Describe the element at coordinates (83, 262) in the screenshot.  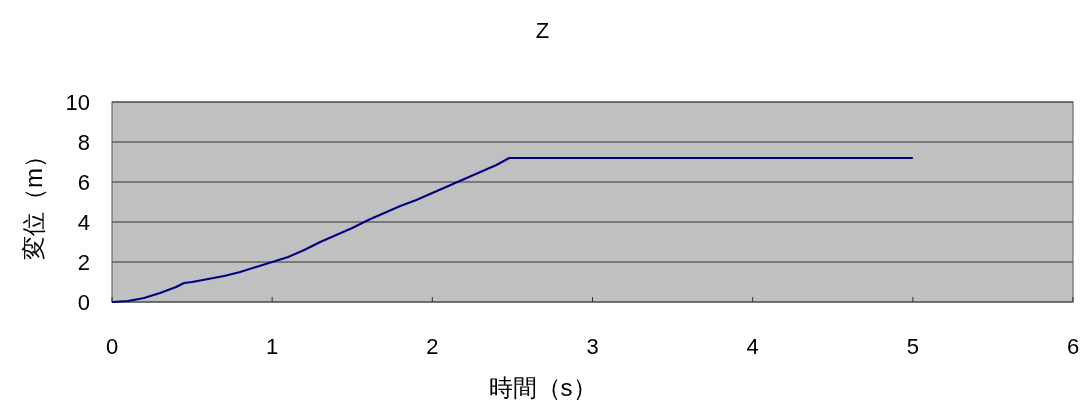
I see `y-tick-label: 2` at that location.